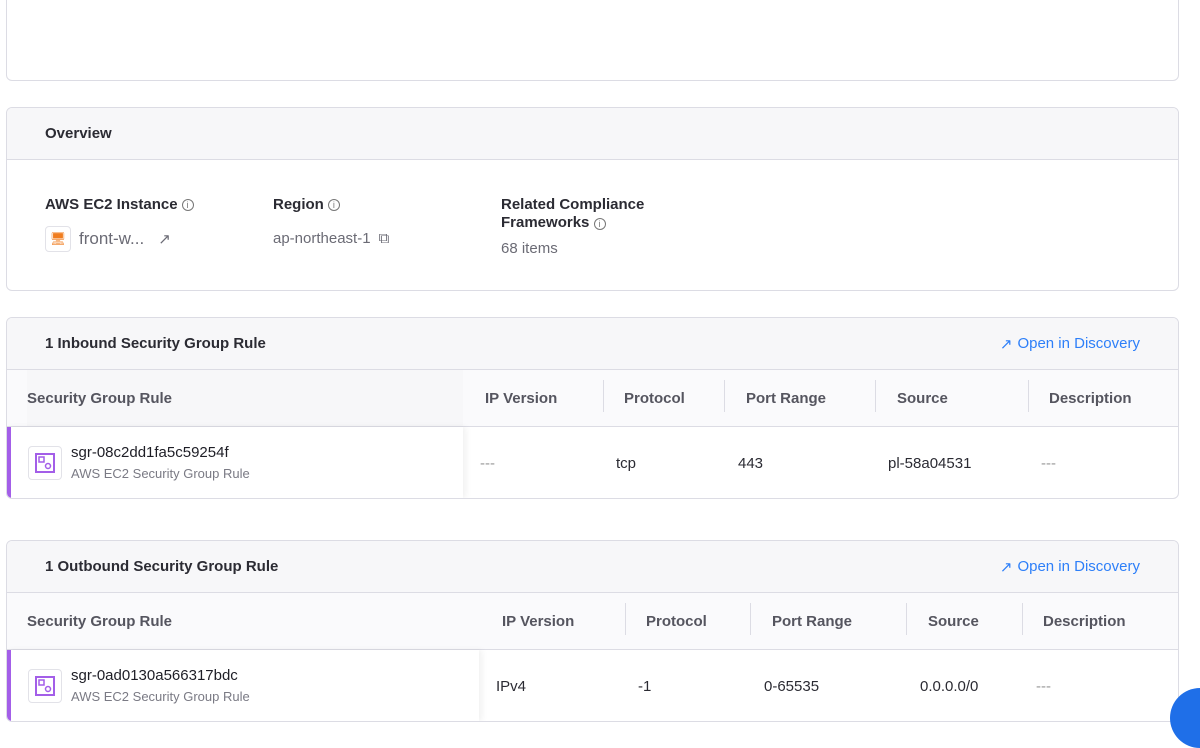 The width and height of the screenshot is (1200, 748). I want to click on field-instance: AWS EC2 Instance i 🖥 front-w... ↗, so click(159, 226).